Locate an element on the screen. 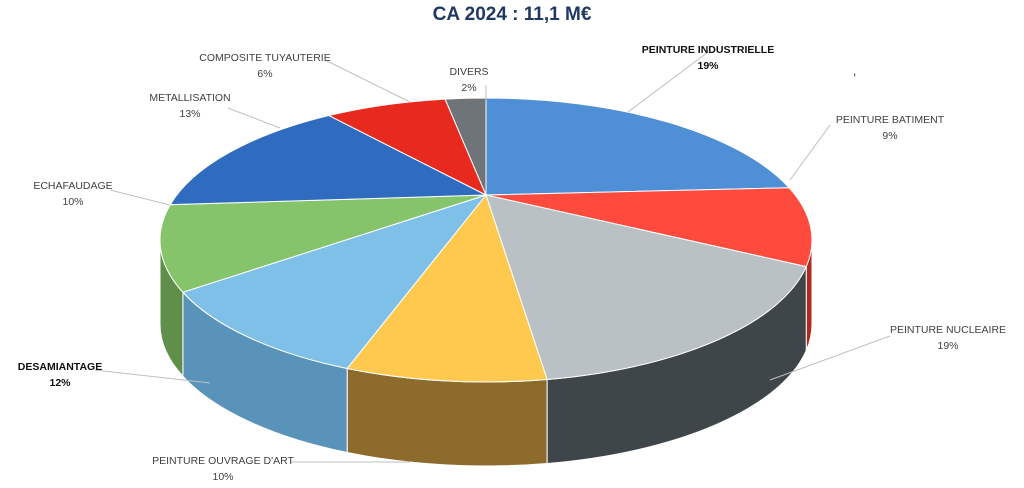  leader-line-composite-tuyauterie is located at coordinates (367, 81).